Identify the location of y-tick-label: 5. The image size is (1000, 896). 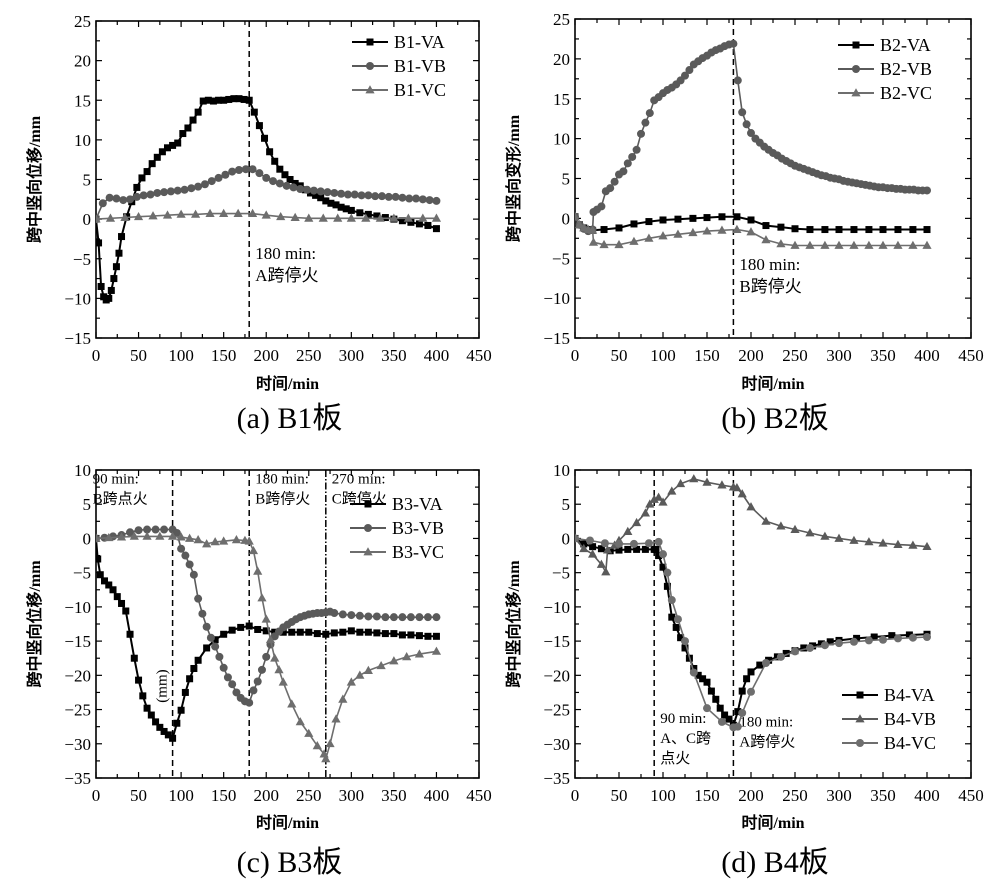
(566, 504).